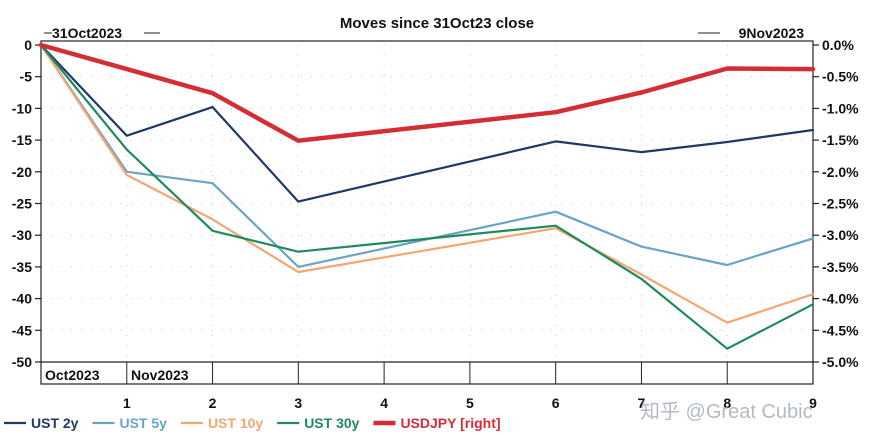 The width and height of the screenshot is (890, 447). What do you see at coordinates (840, 140) in the screenshot?
I see `y-right-tick-label: -1.5%` at bounding box center [840, 140].